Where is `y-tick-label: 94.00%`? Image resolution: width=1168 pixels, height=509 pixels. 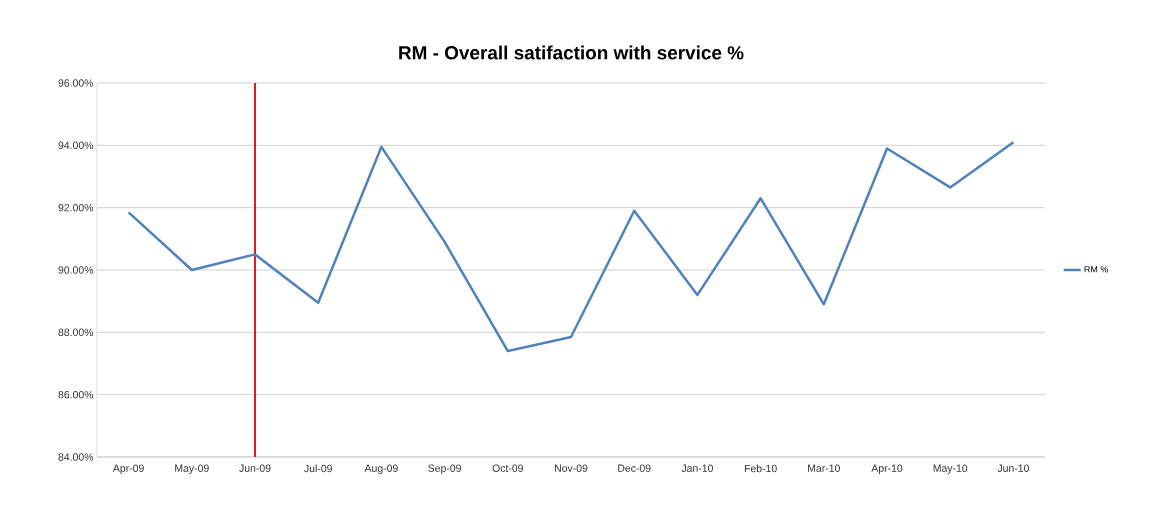 y-tick-label: 94.00% is located at coordinates (76, 145).